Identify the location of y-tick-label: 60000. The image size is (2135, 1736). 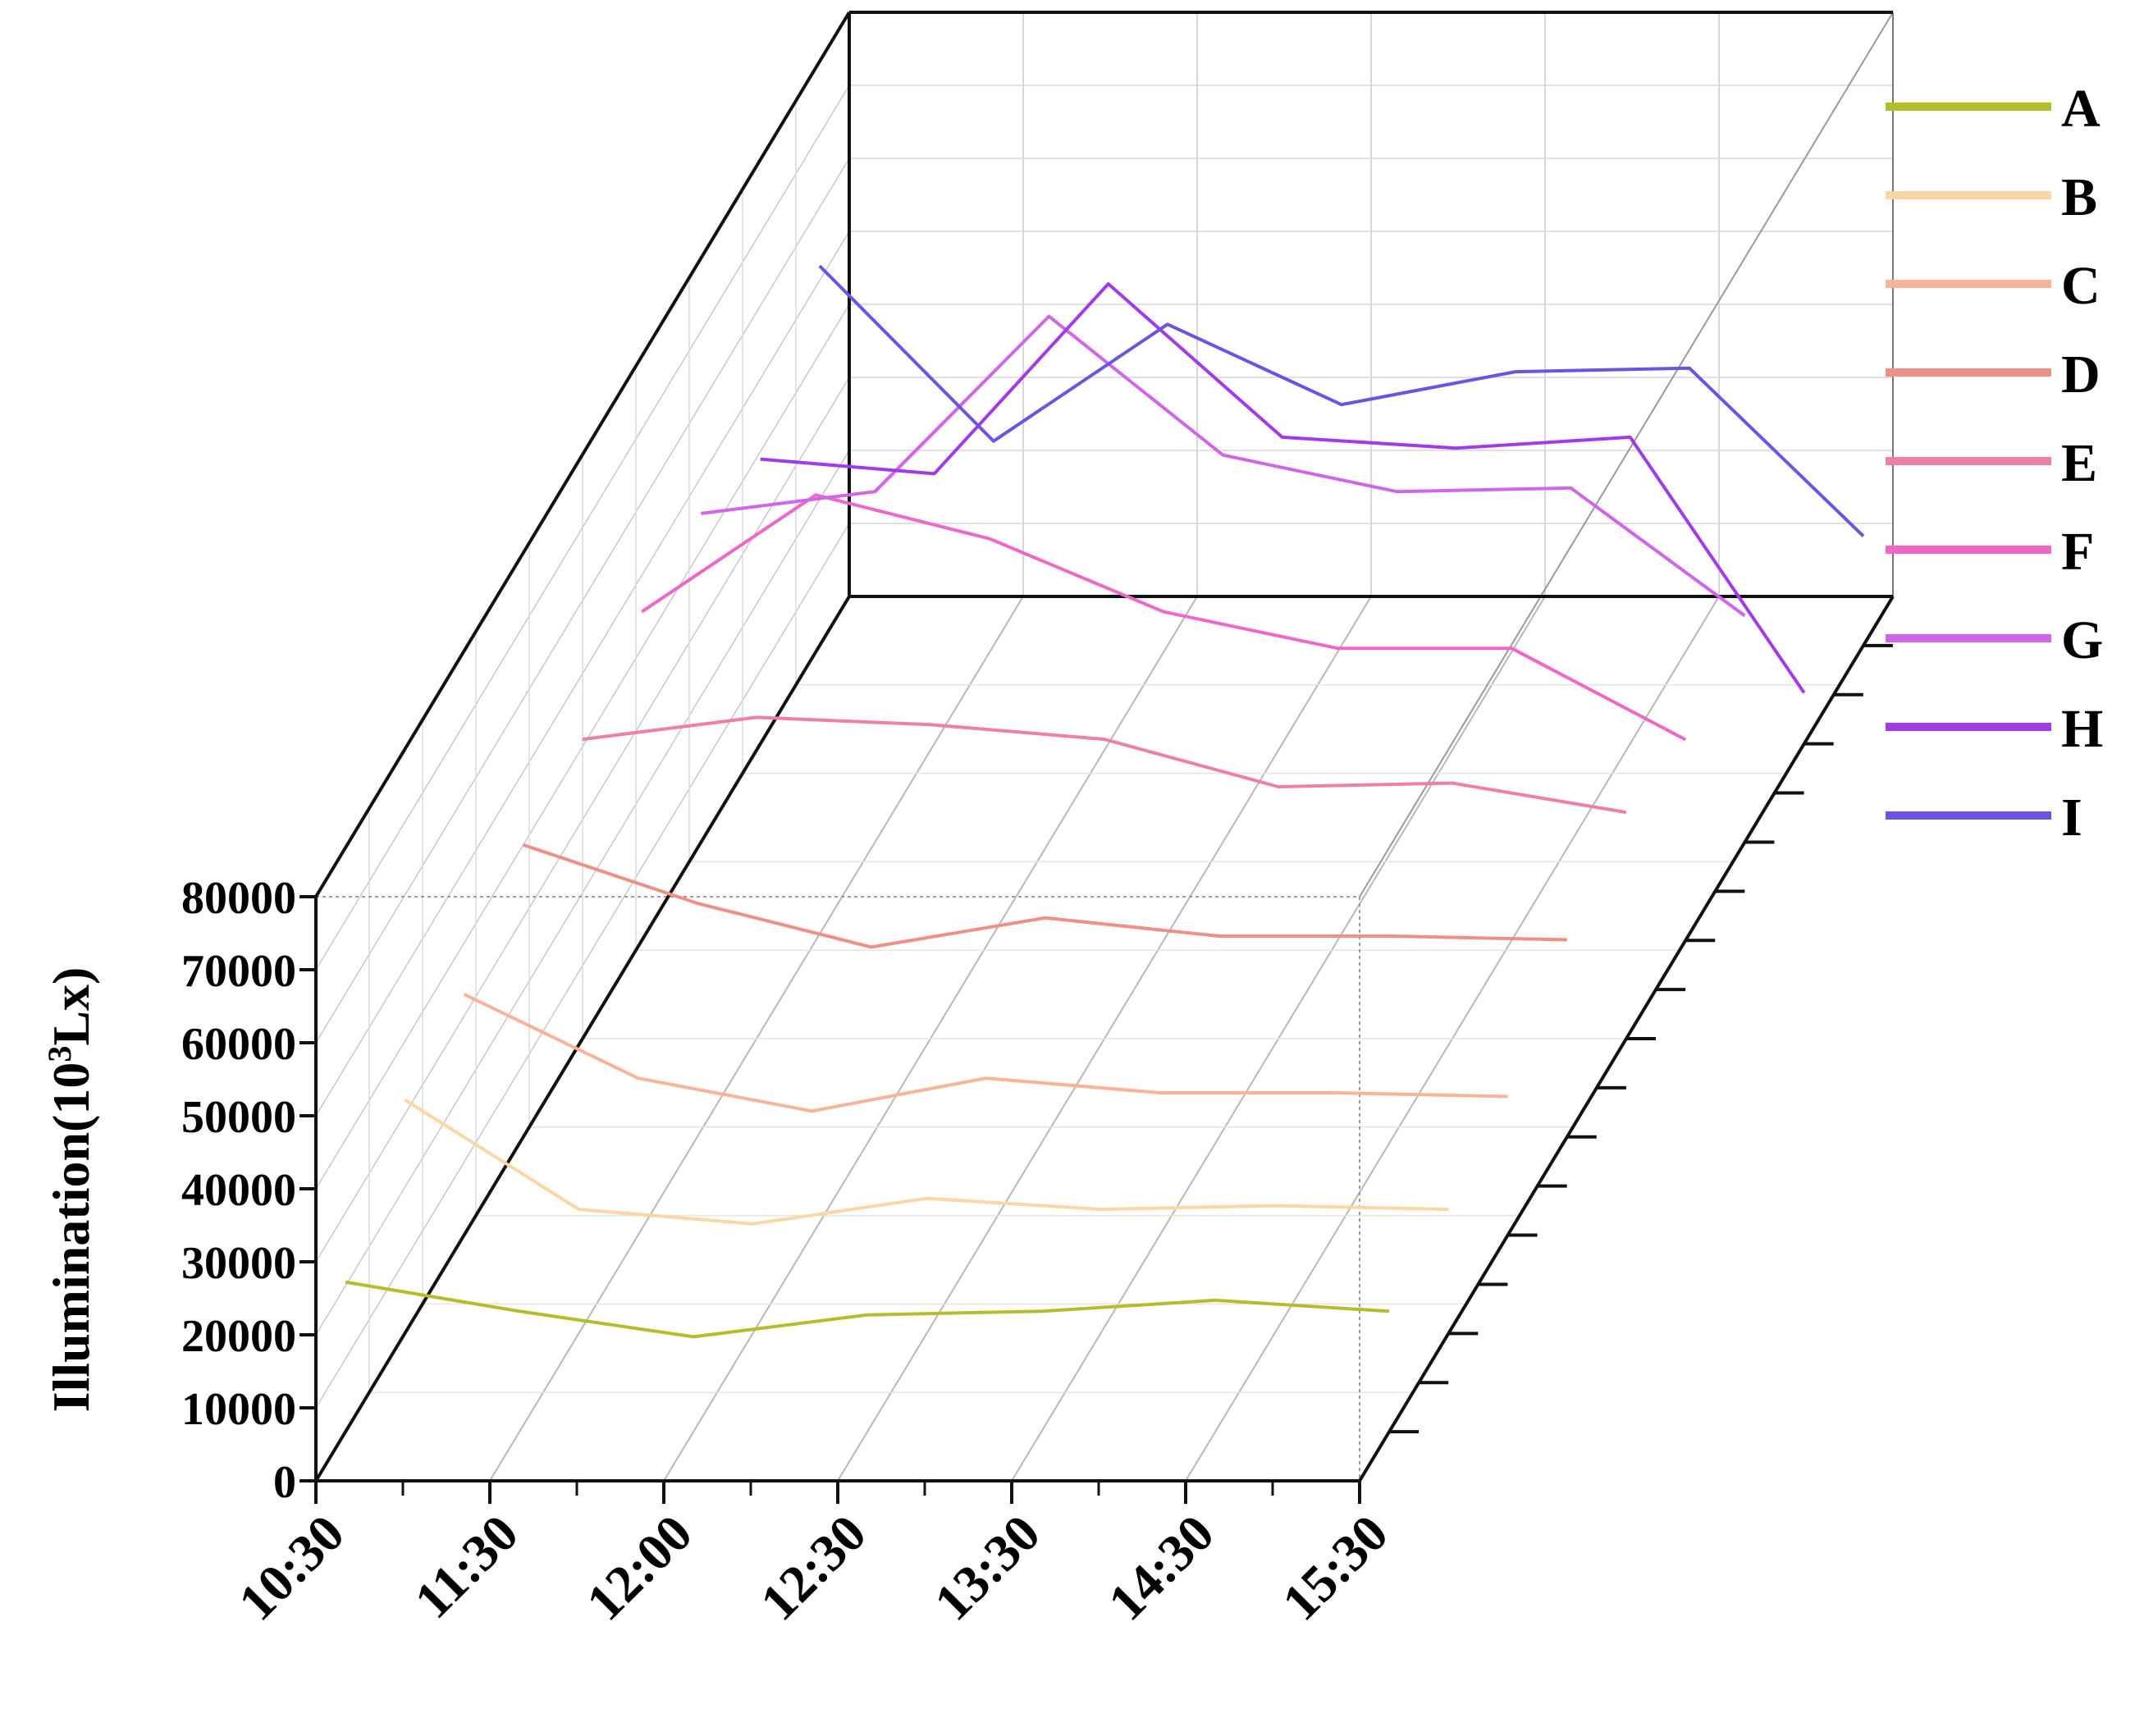
(239, 1044).